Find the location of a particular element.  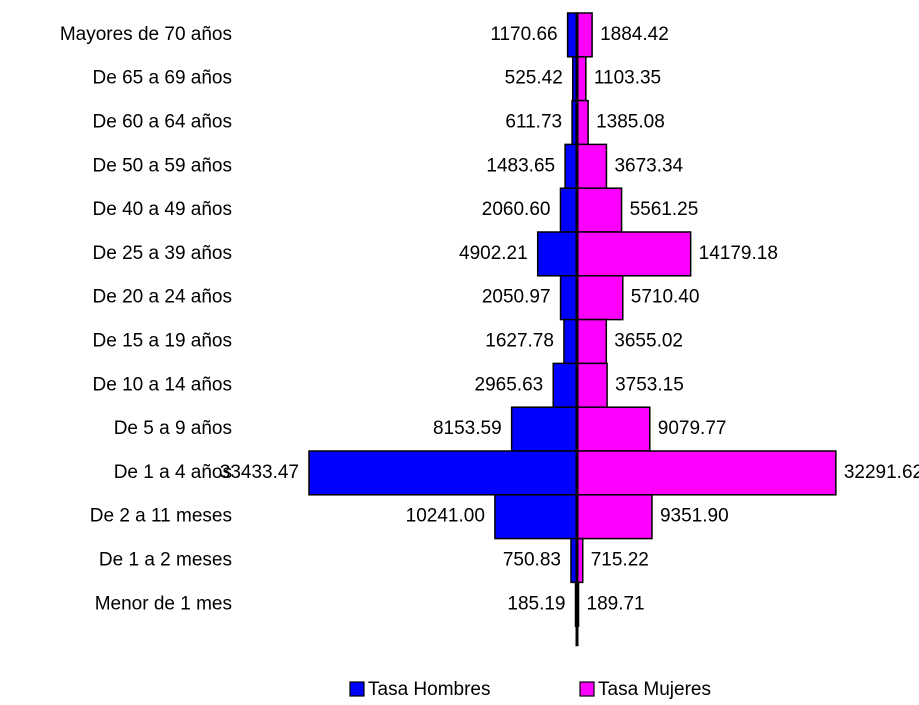

value-label: 5710.40 is located at coordinates (665, 297).